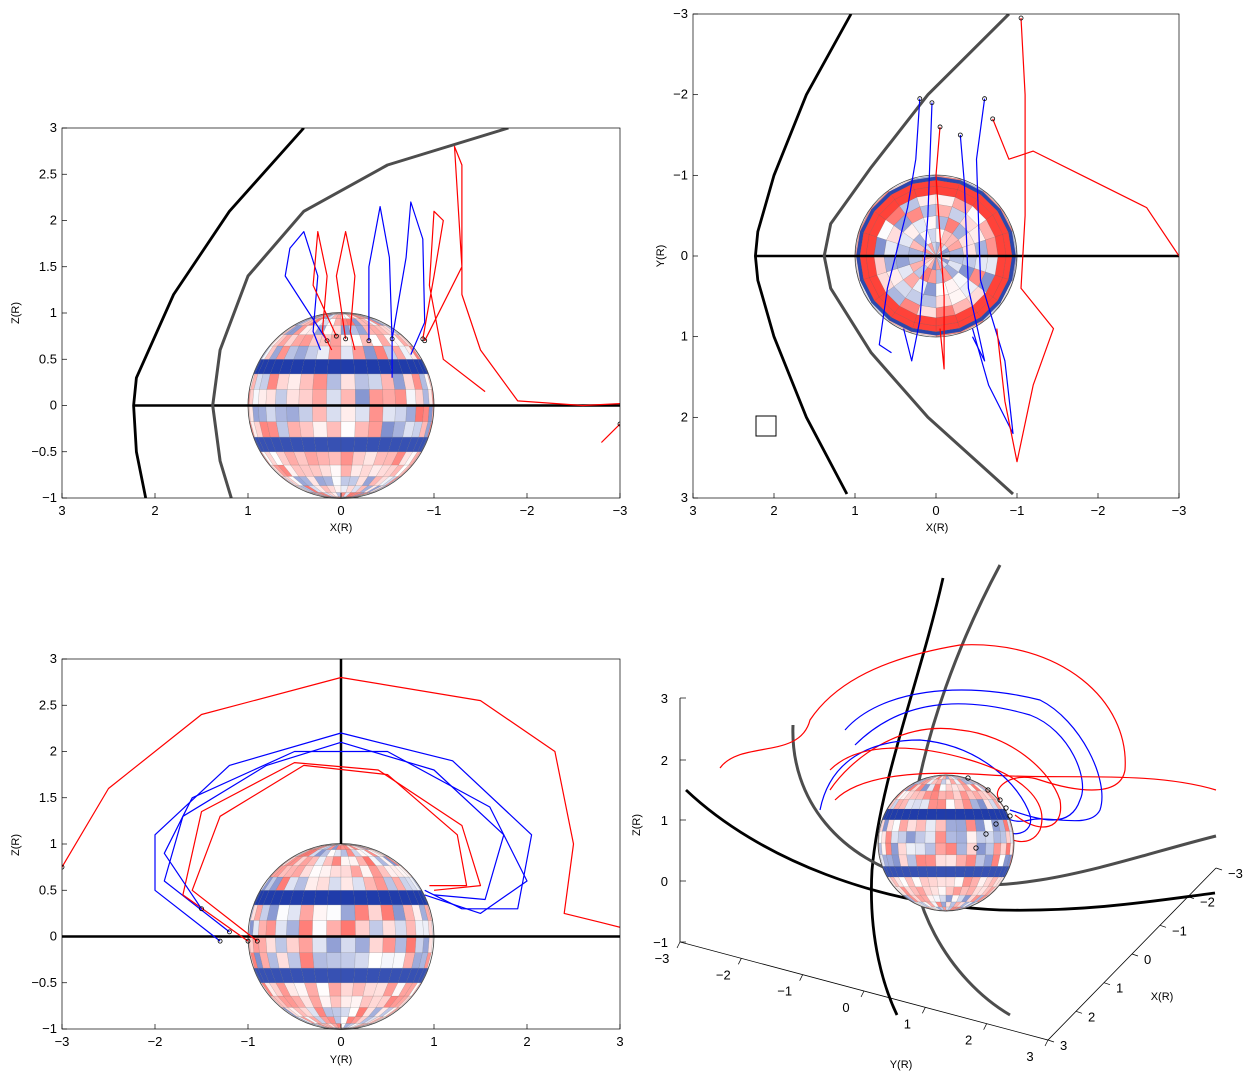 This screenshot has width=1258, height=1073. I want to click on x3d-tick-label: 0, so click(1147, 959).